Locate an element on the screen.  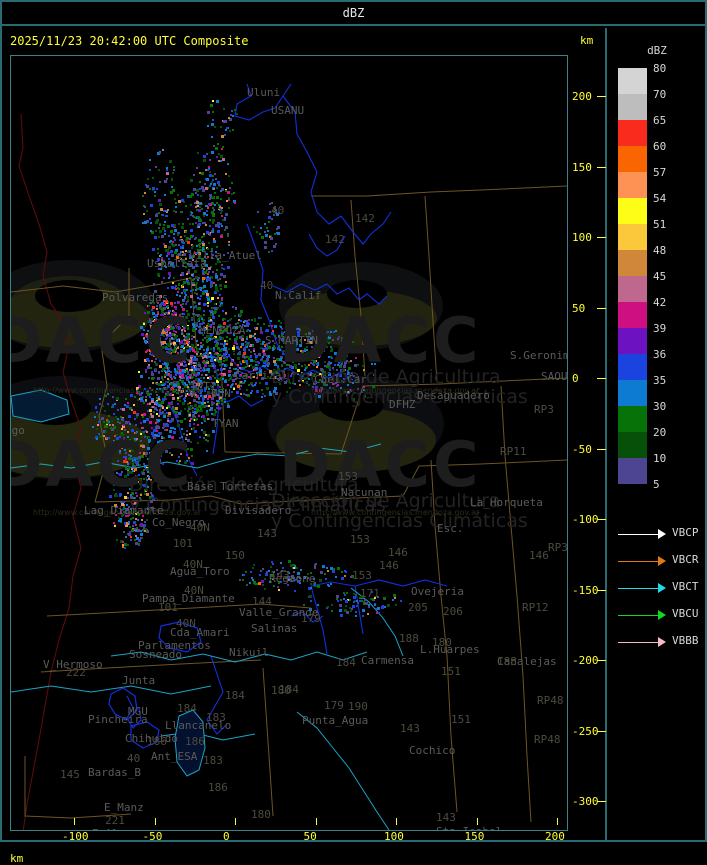
scale-value-57: 57 is located at coordinates (660, 172).